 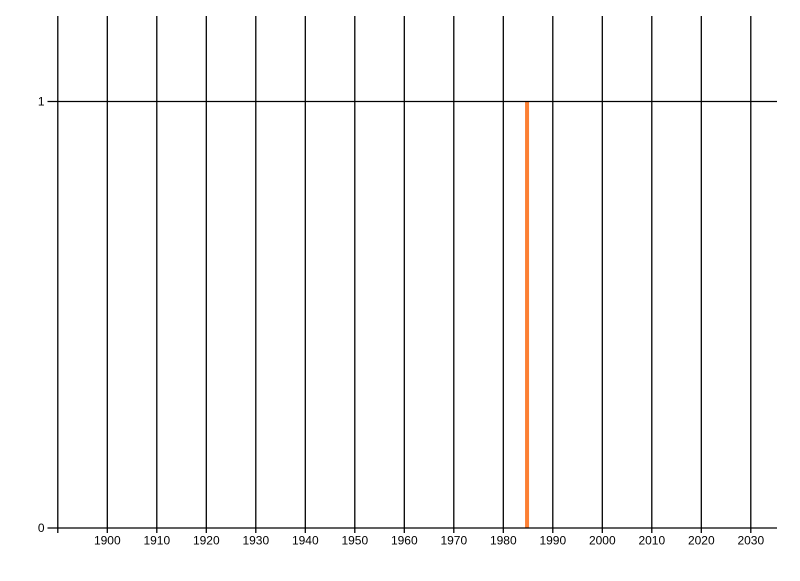 I want to click on x-tick-label: 2000, so click(x=602, y=541).